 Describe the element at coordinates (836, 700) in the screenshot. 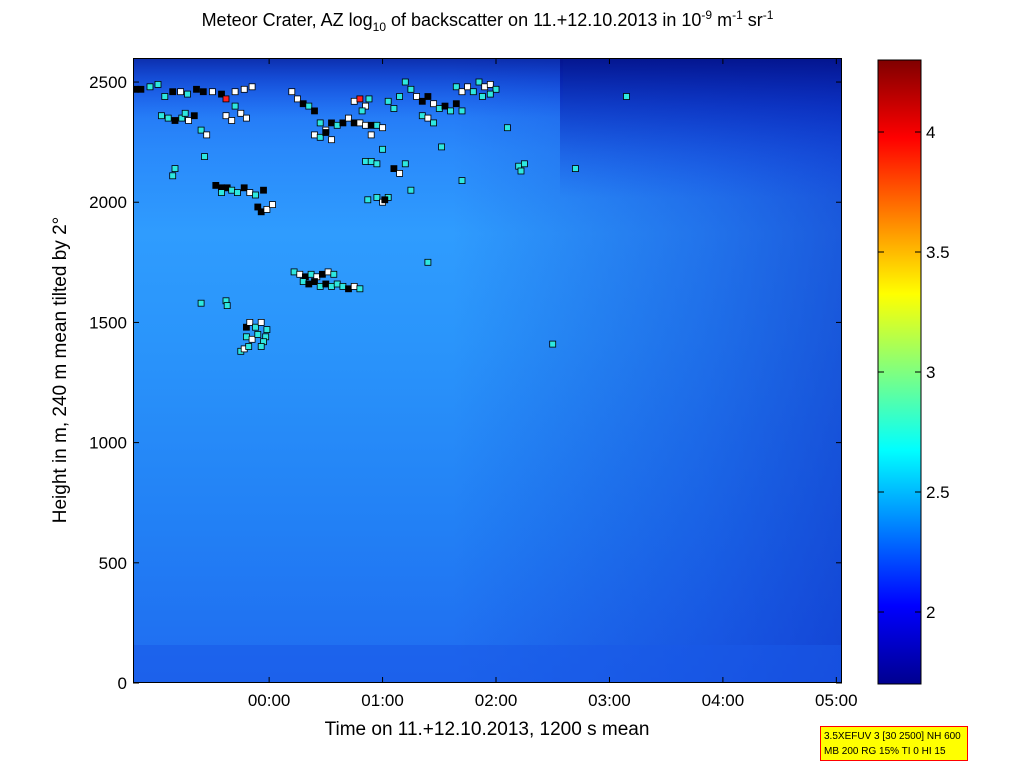

I see `x-tick-label: 05:00` at that location.